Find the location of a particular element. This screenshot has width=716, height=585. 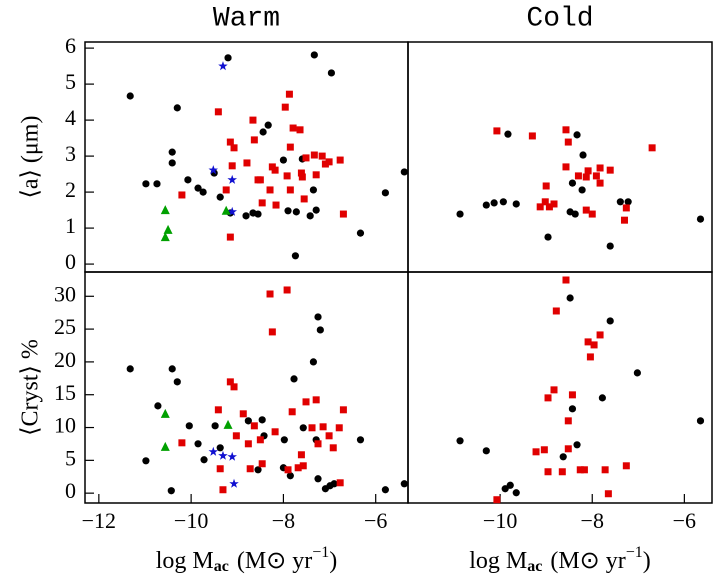

y-tick-label: 1 is located at coordinates (70, 225).